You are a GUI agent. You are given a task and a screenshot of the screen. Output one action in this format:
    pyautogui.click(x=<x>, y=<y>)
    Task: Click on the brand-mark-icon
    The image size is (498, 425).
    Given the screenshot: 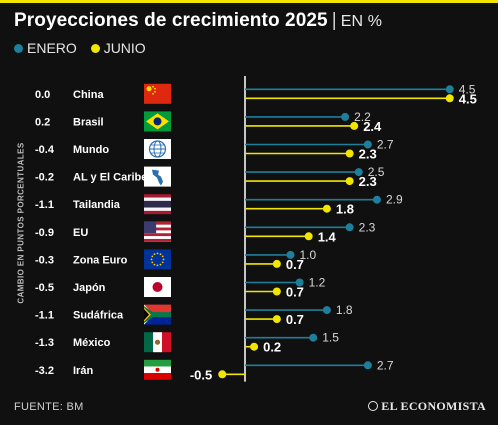 What is the action you would take?
    pyautogui.click(x=373, y=406)
    